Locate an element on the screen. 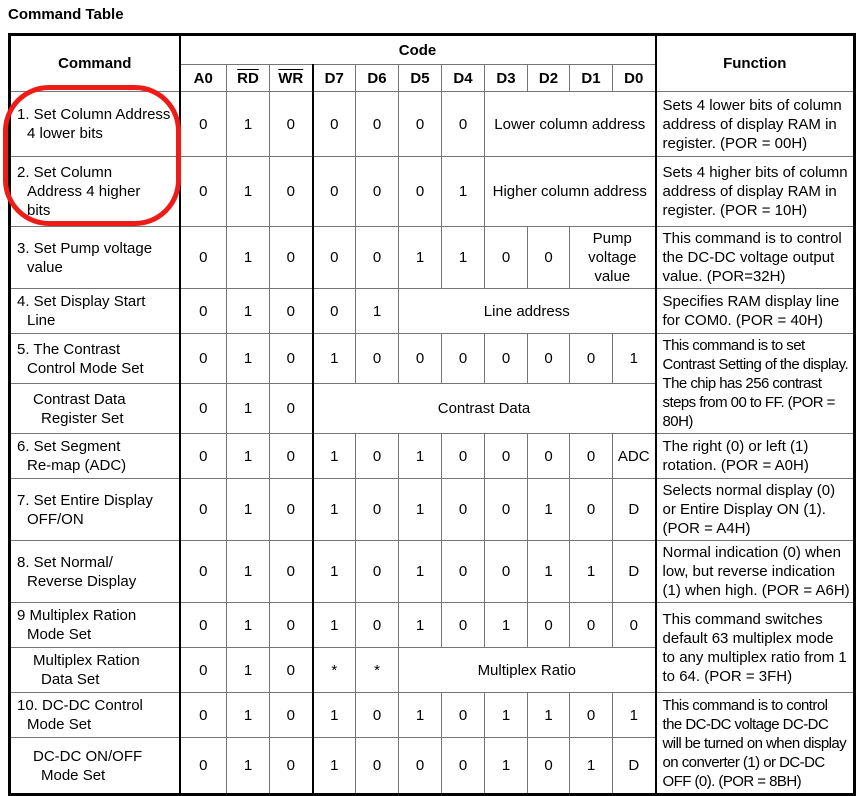  bit-header-a0: A0 is located at coordinates (202, 78).